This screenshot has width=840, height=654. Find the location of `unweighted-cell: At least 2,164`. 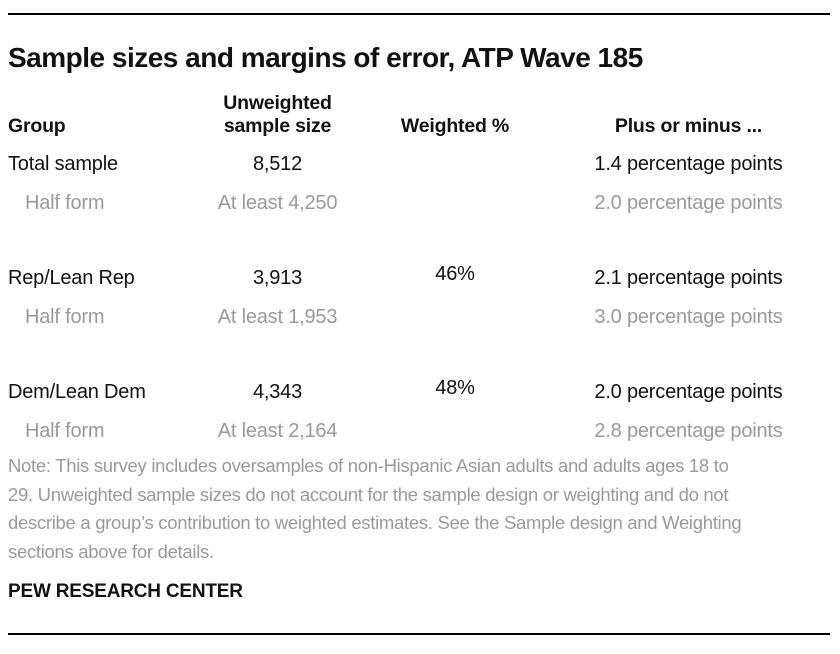

unweighted-cell: At least 2,164 is located at coordinates (277, 431).